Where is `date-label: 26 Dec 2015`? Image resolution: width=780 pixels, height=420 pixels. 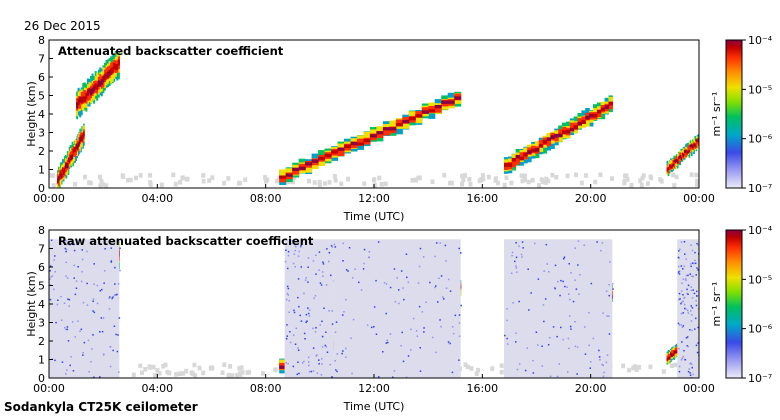
date-label: 26 Dec 2015 is located at coordinates (62, 26).